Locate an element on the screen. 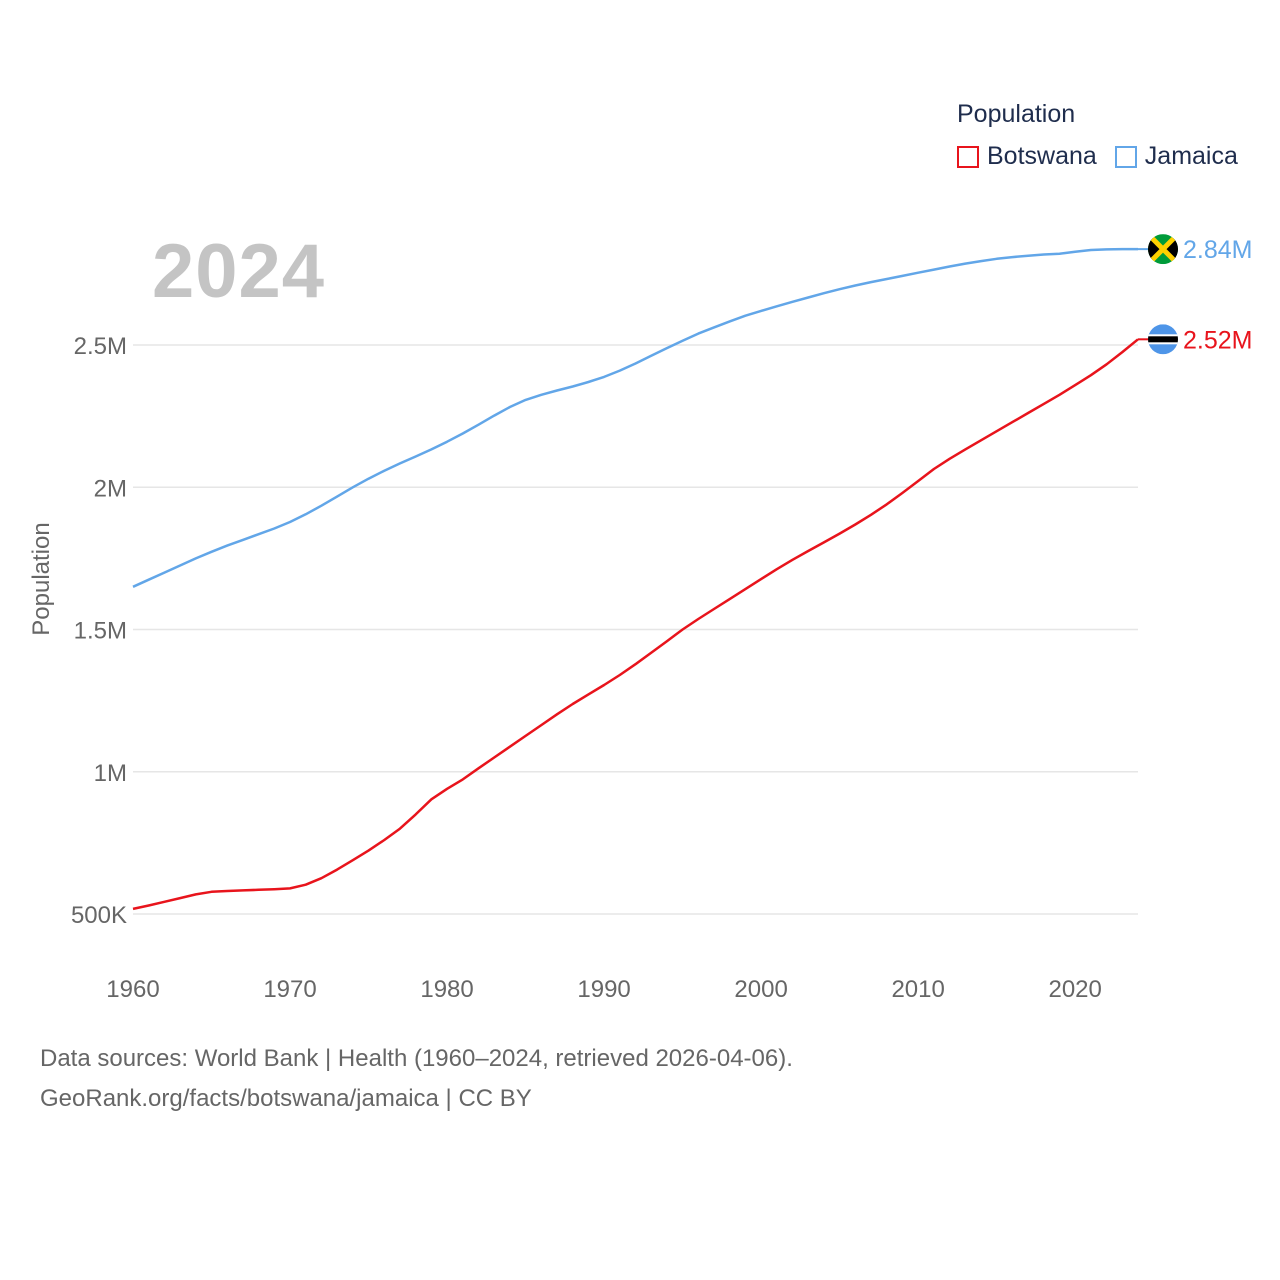 Image resolution: width=1280 pixels, height=1280 pixels. x-tick-label: 2010 is located at coordinates (917, 989).